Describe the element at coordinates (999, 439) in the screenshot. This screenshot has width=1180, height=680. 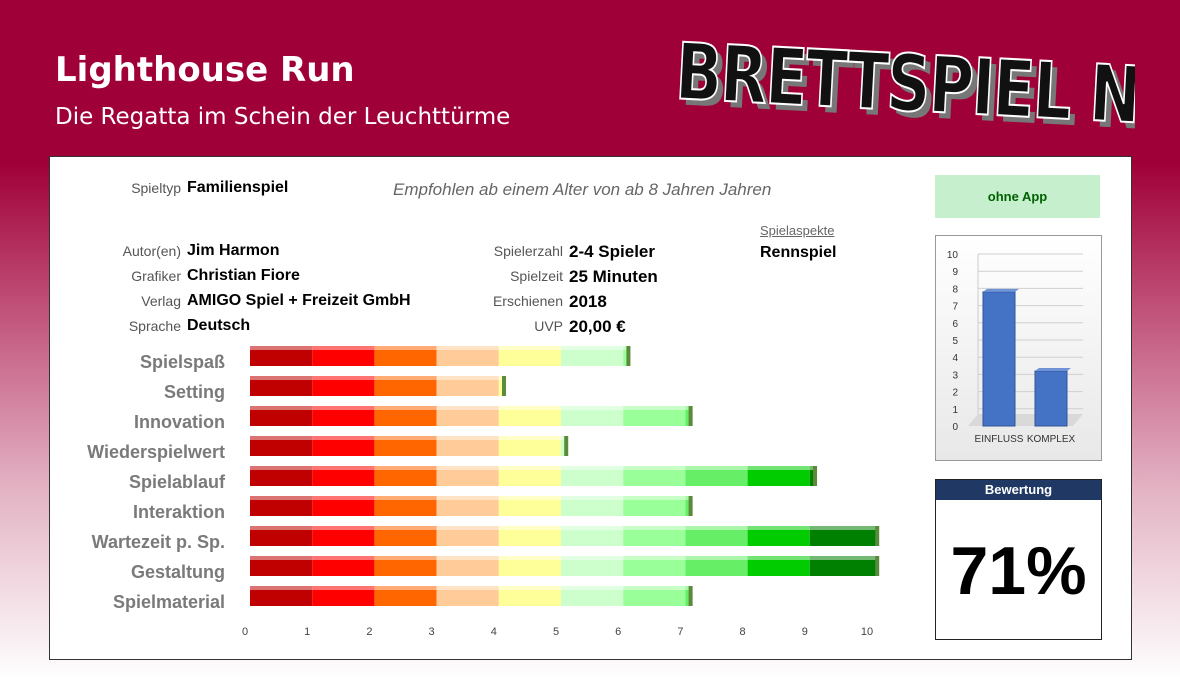
I see `category-label: EINFLUSS` at that location.